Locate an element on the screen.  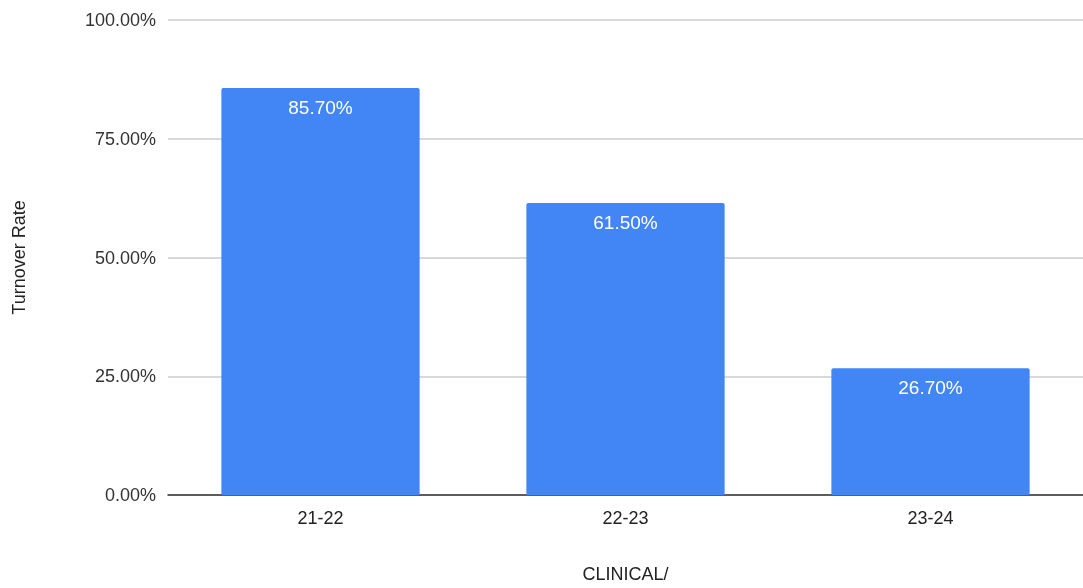
y-tick-label: 50.00% is located at coordinates (125, 257).